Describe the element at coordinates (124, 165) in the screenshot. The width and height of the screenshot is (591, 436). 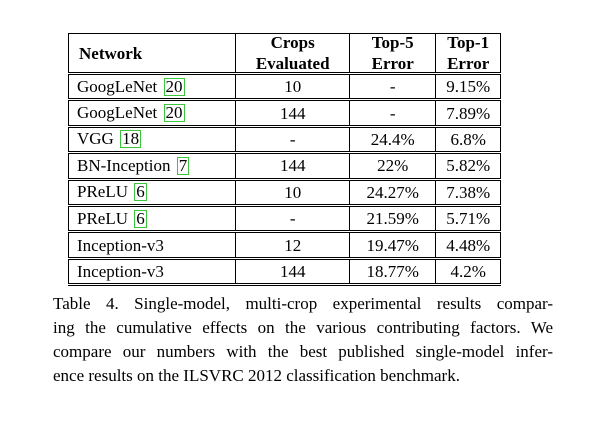
I see `network-name: BN-Inception` at that location.